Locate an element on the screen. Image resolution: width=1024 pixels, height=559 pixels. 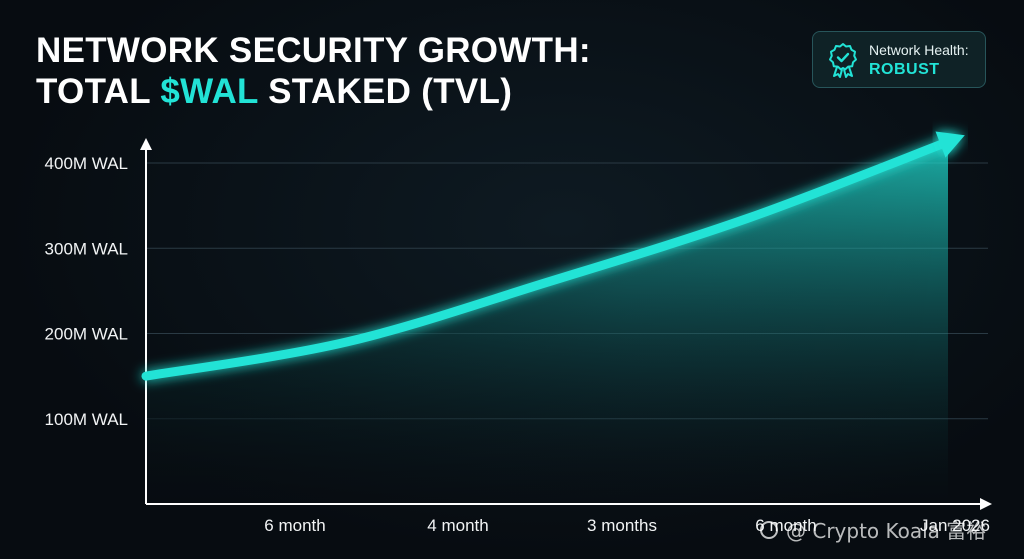
award-ribbon-icon is located at coordinates (843, 60).